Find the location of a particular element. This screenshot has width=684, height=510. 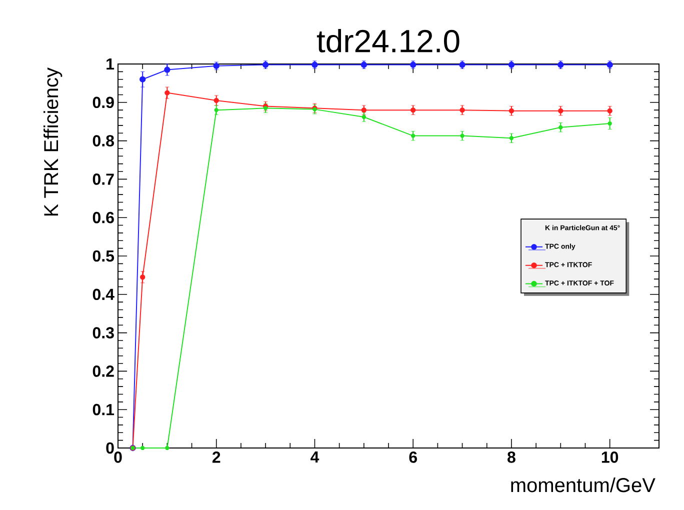

x-tick-label: 2 is located at coordinates (216, 457).